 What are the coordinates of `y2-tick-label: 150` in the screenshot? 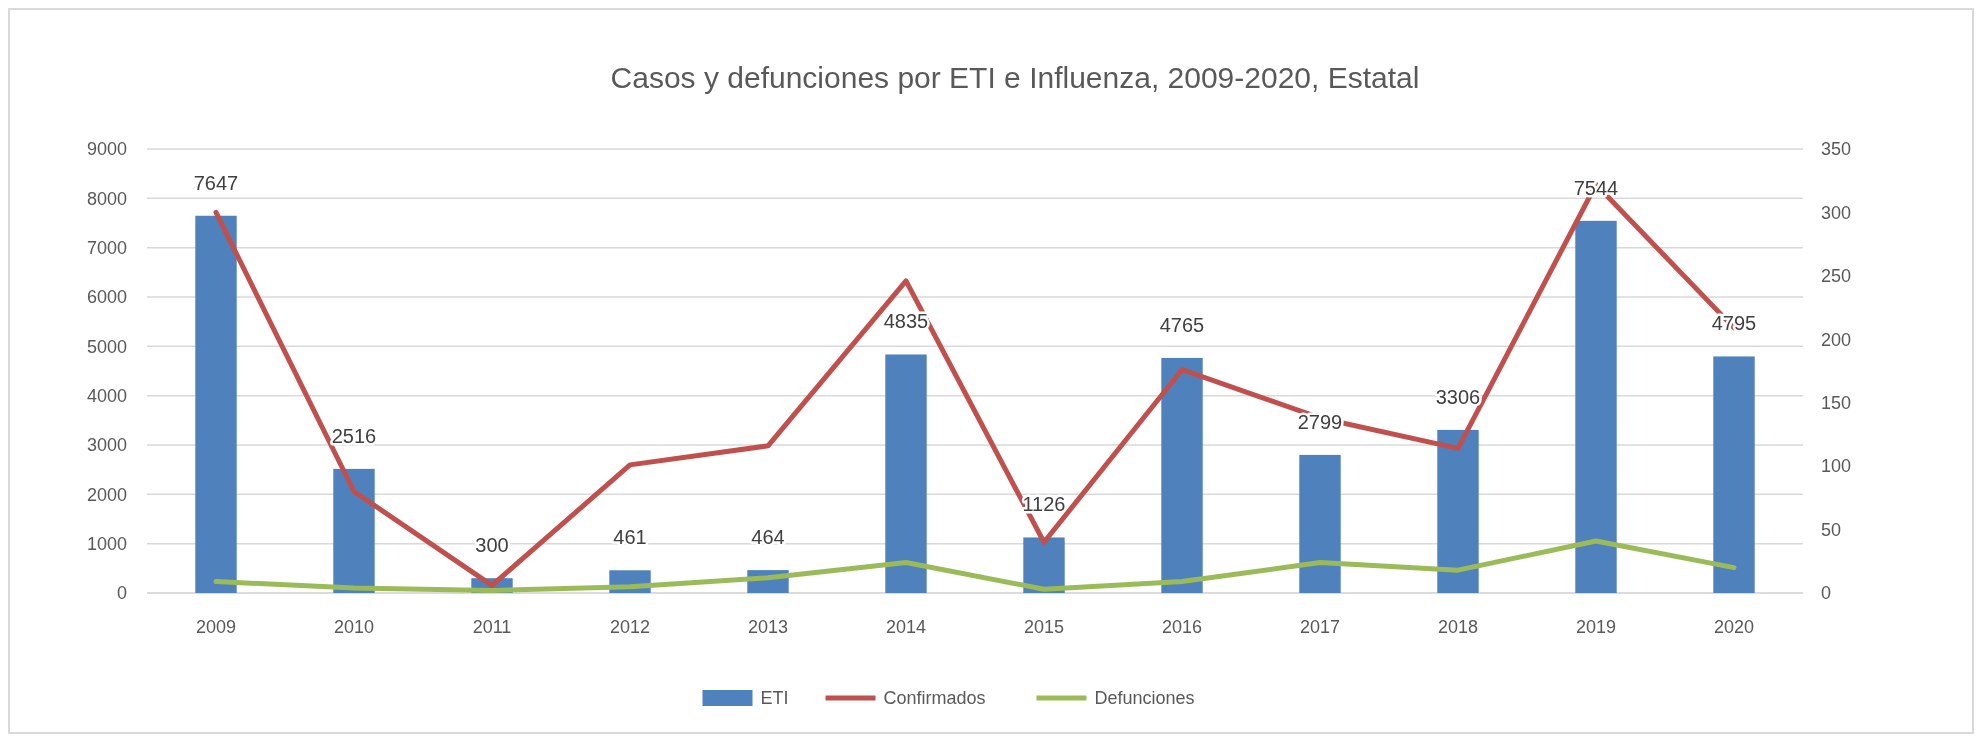 It's located at (1836, 403).